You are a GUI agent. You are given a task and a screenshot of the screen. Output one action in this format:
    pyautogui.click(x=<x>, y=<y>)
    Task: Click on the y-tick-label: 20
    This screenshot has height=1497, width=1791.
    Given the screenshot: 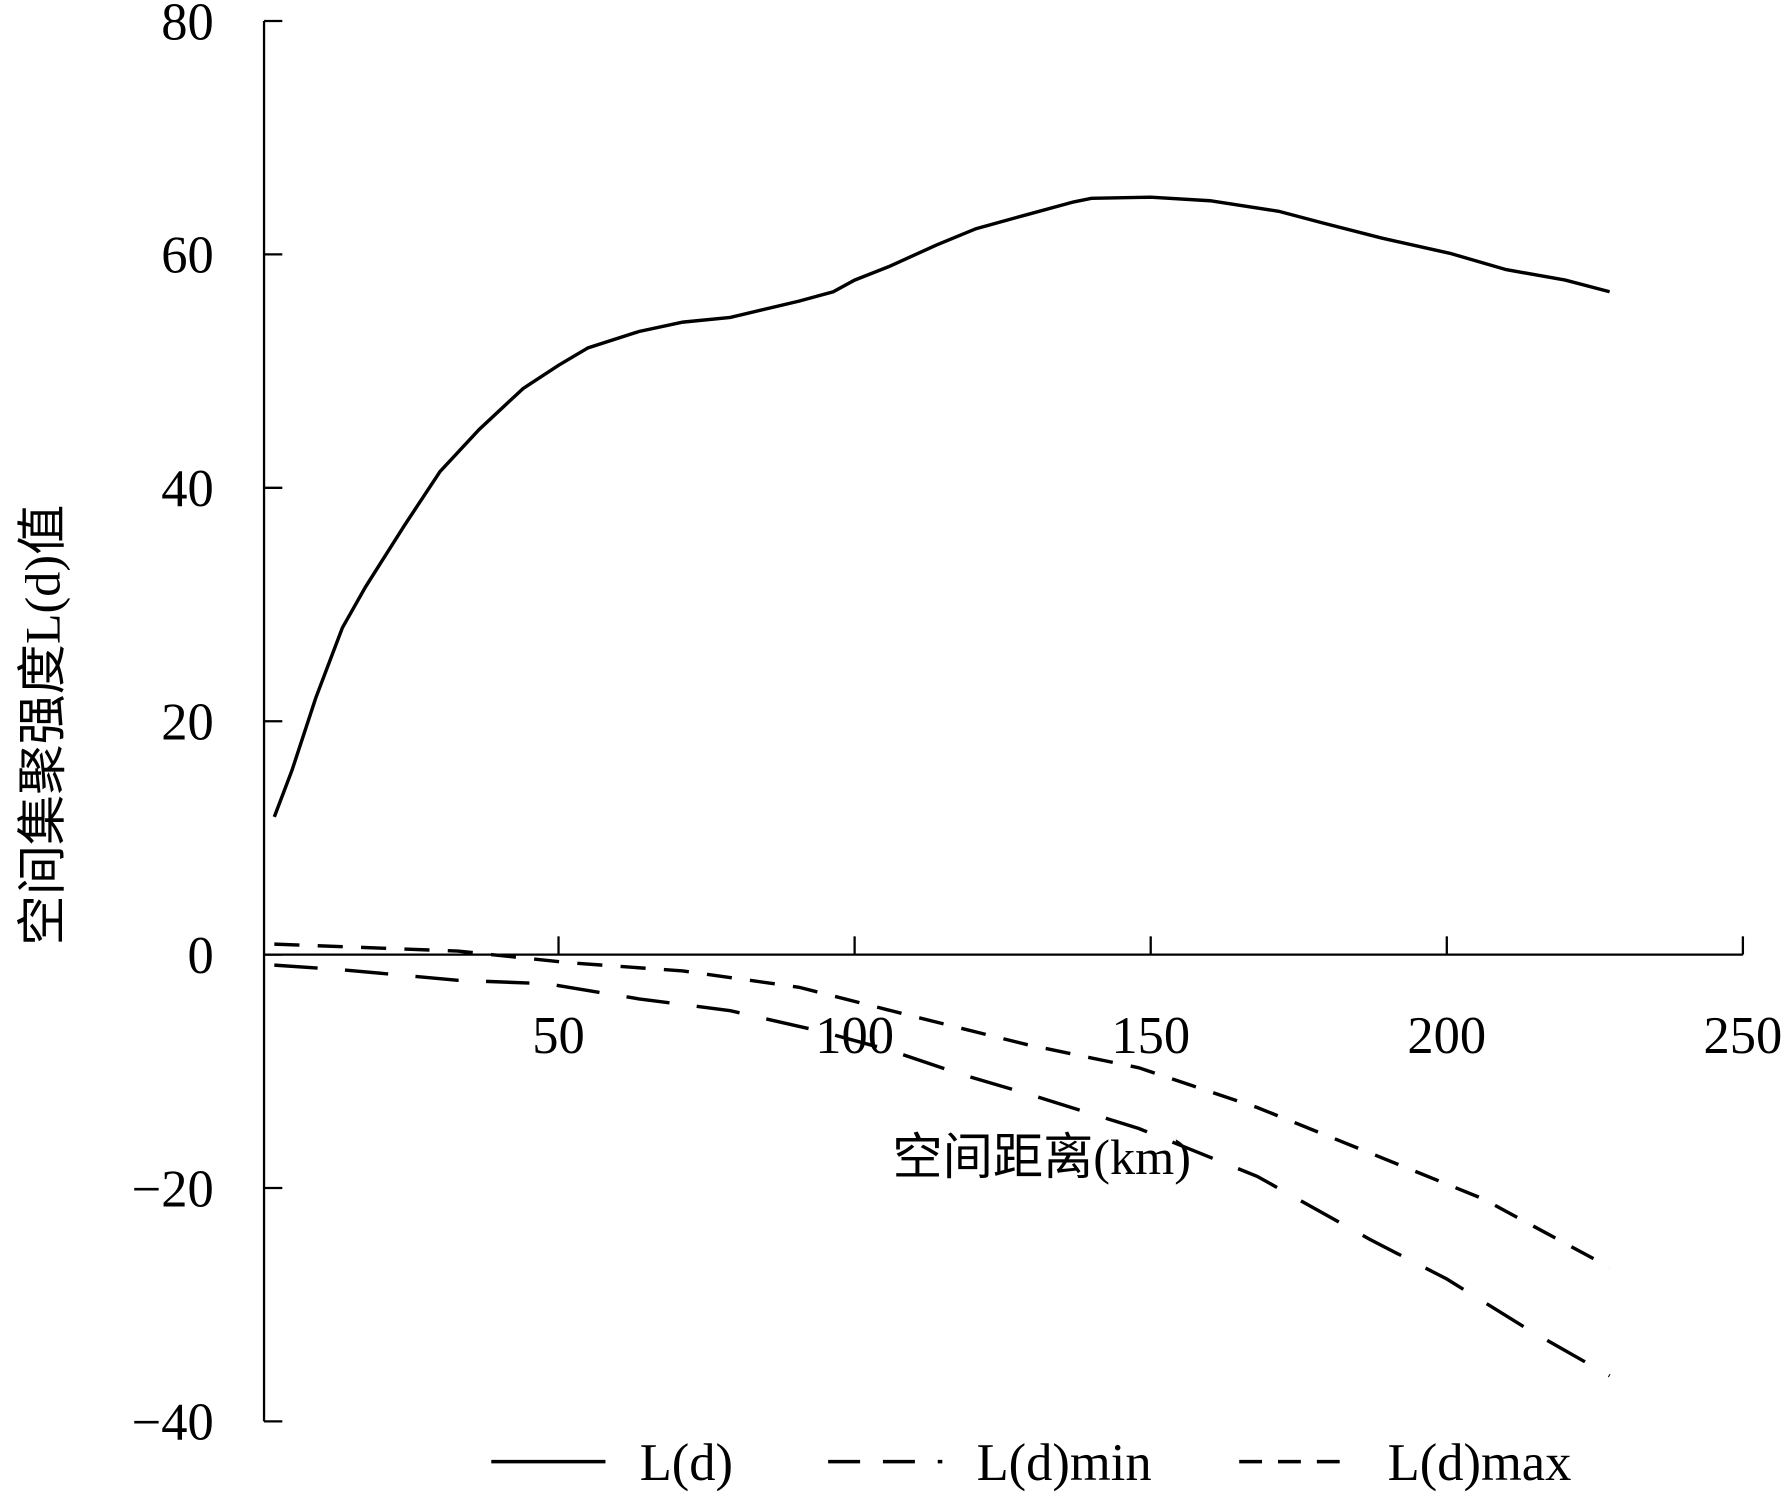 What is the action you would take?
    pyautogui.click(x=187, y=722)
    